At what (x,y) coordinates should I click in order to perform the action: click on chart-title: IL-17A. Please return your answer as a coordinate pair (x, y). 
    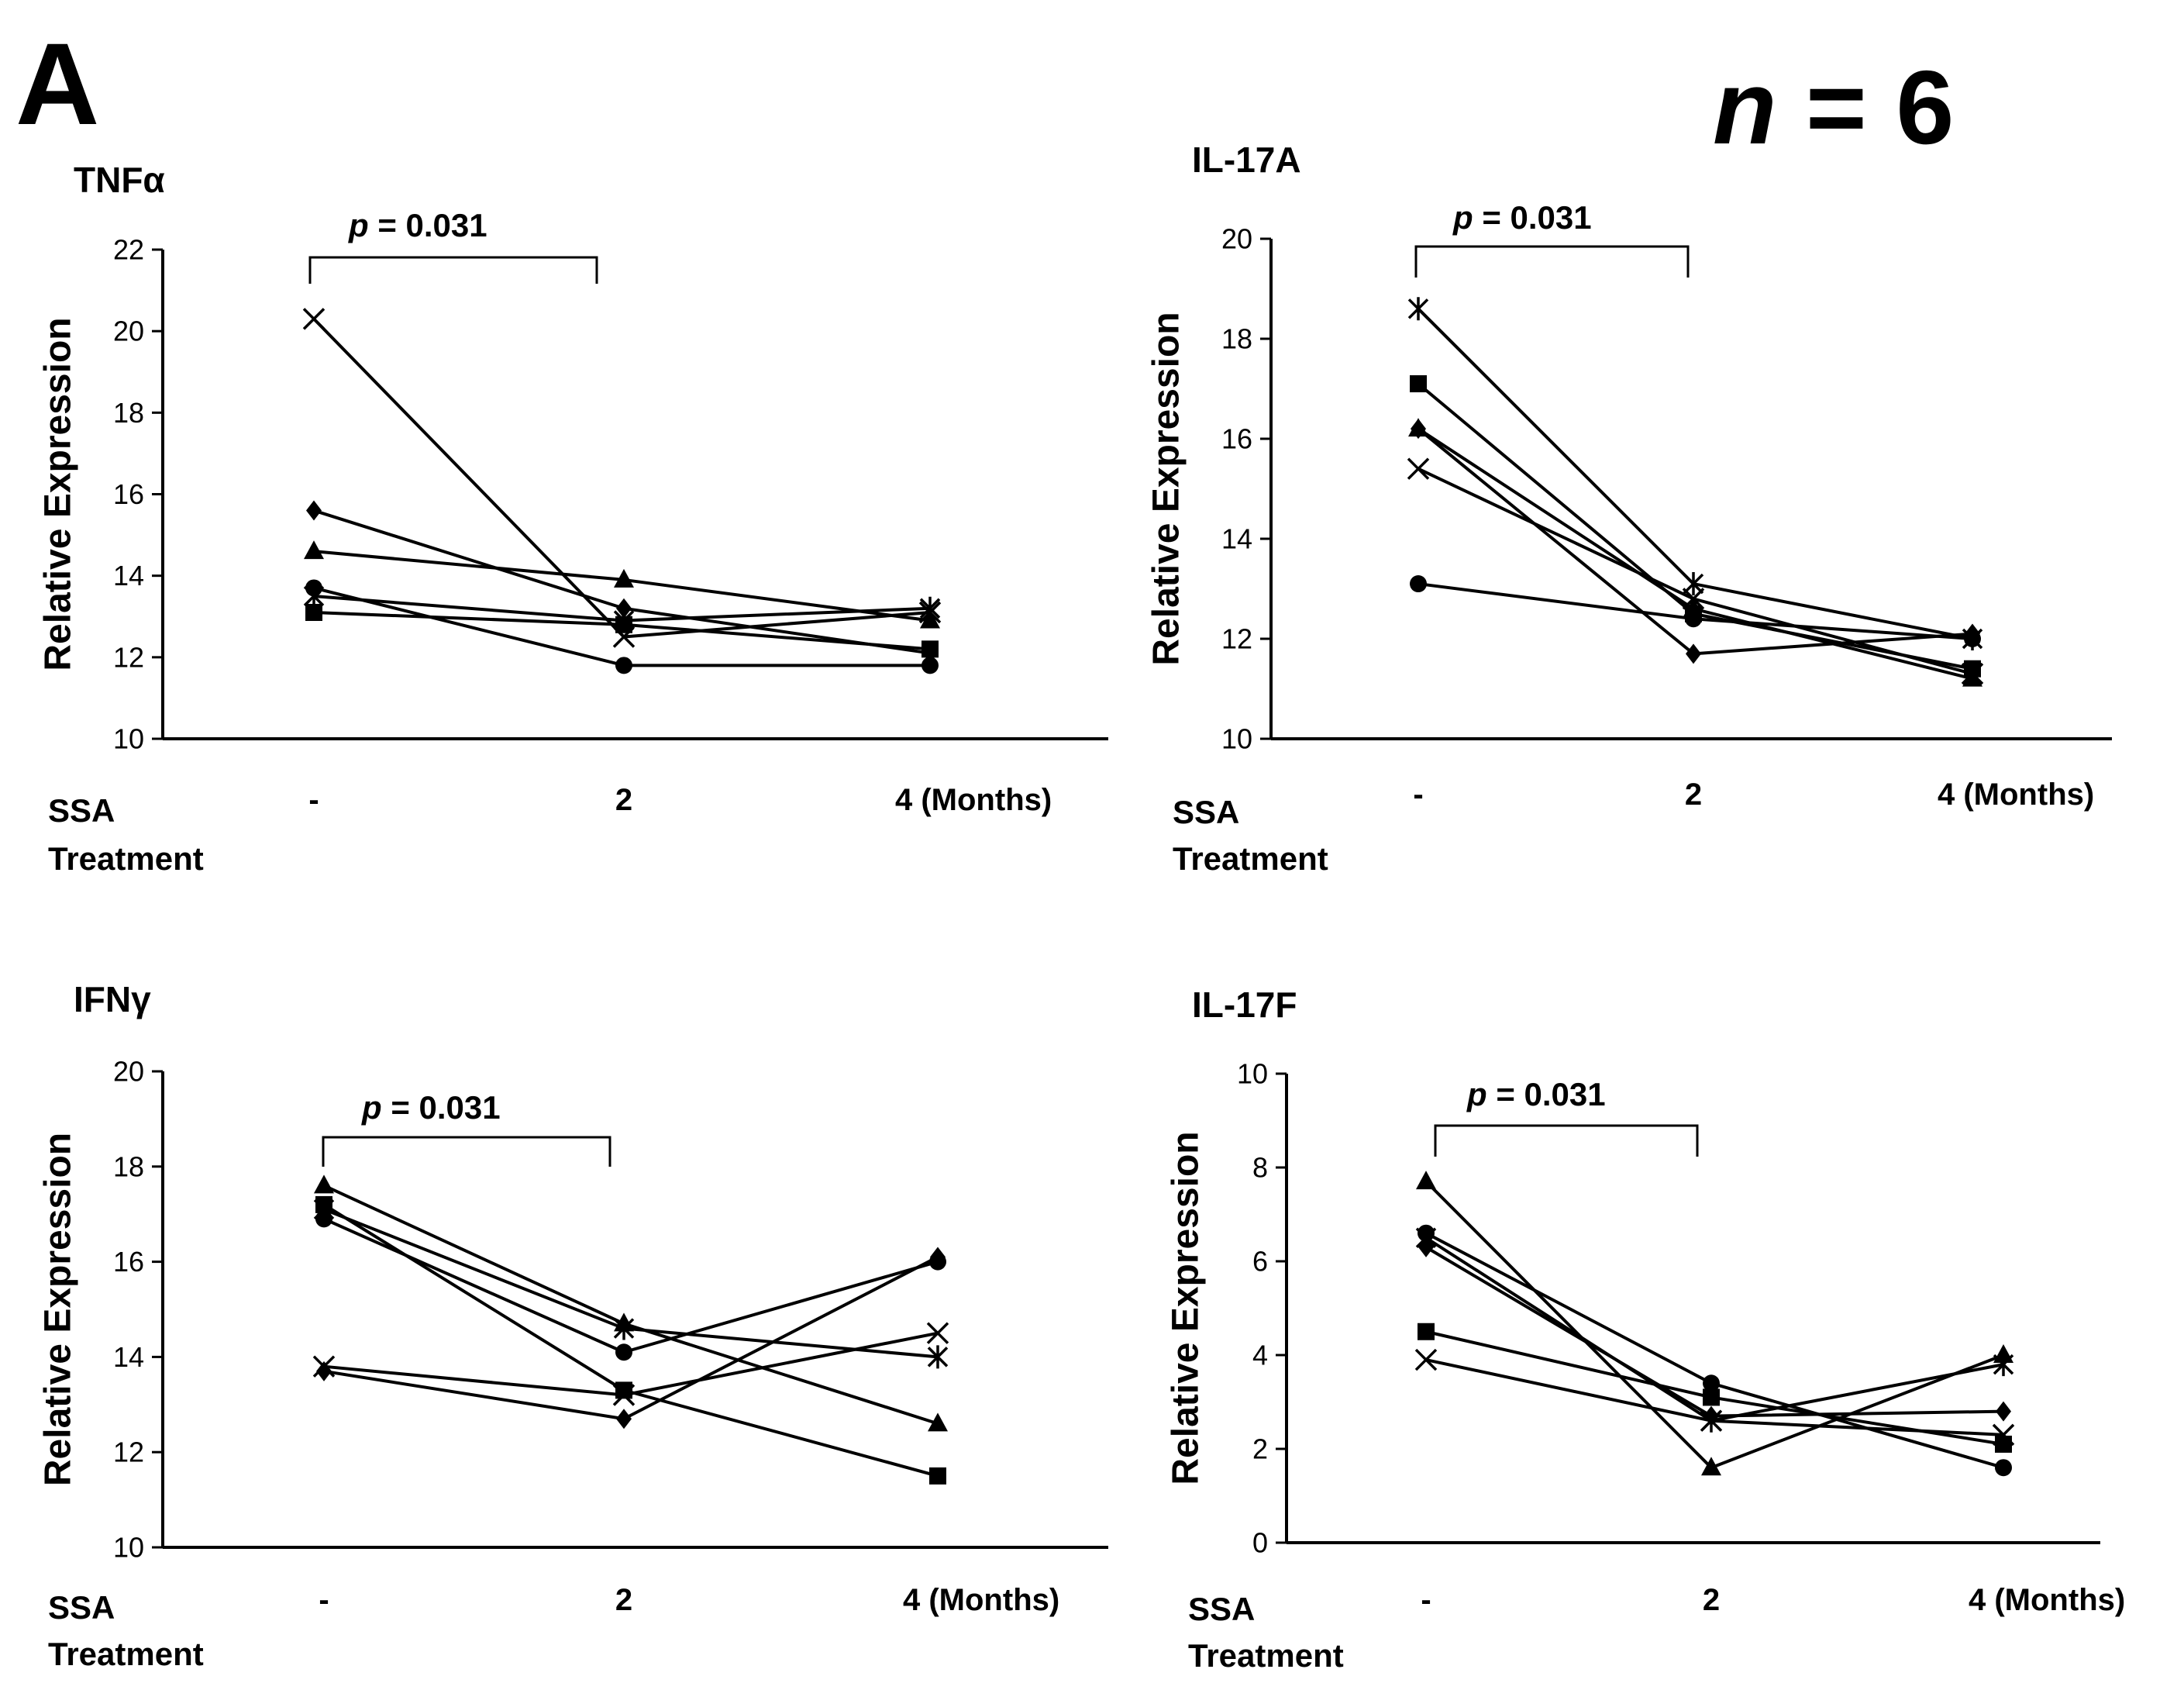
    Looking at the image, I should click on (1247, 160).